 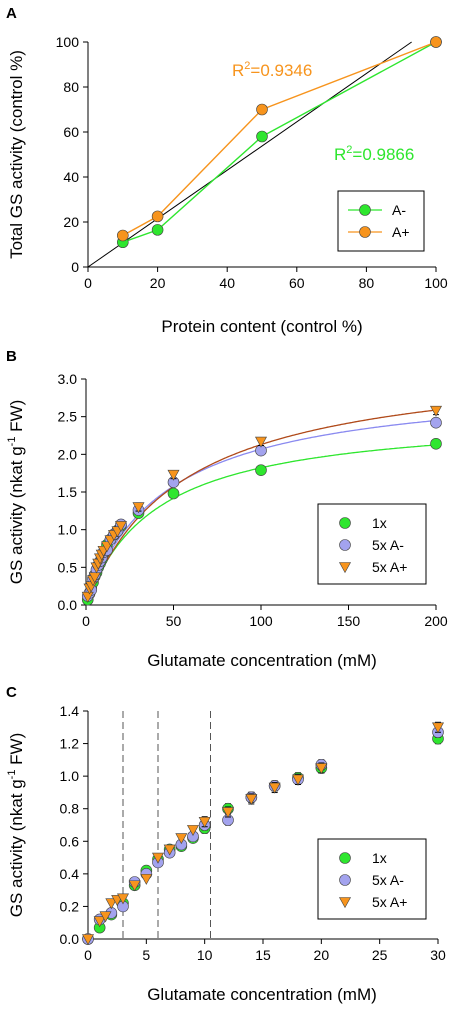 I want to click on c-y-tick-label: 0.0, so click(x=70, y=939).